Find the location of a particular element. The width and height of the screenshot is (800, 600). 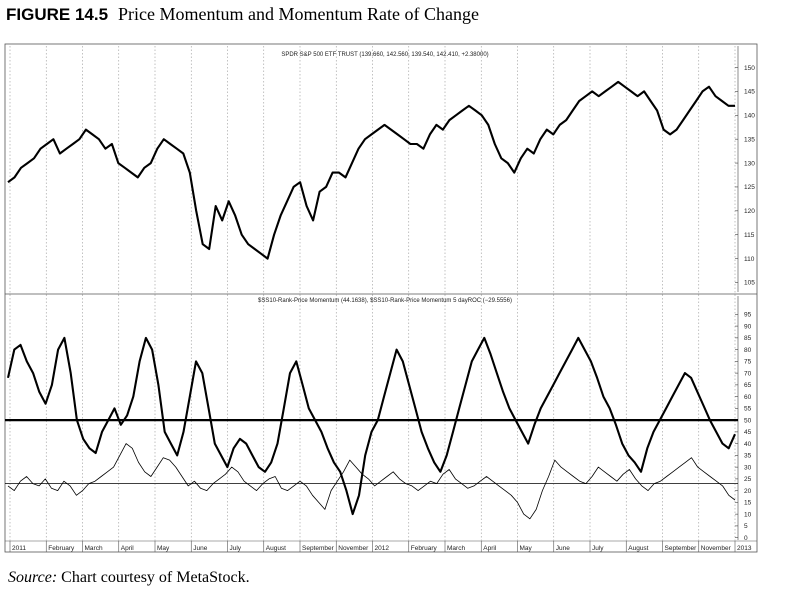

y-tick-label: 95 is located at coordinates (748, 315).